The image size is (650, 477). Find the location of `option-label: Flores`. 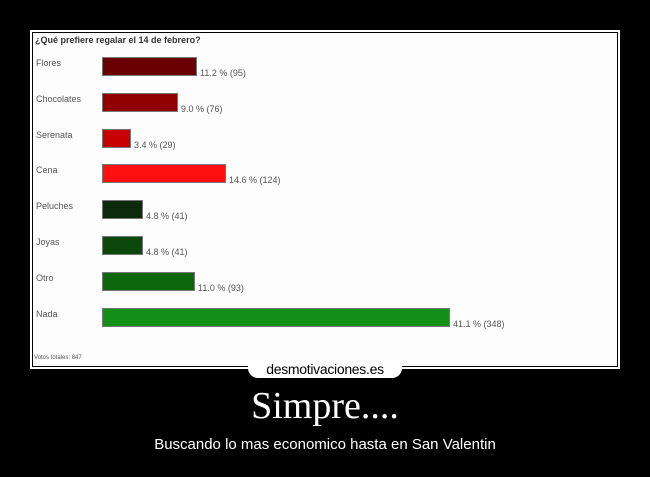

option-label: Flores is located at coordinates (49, 63).